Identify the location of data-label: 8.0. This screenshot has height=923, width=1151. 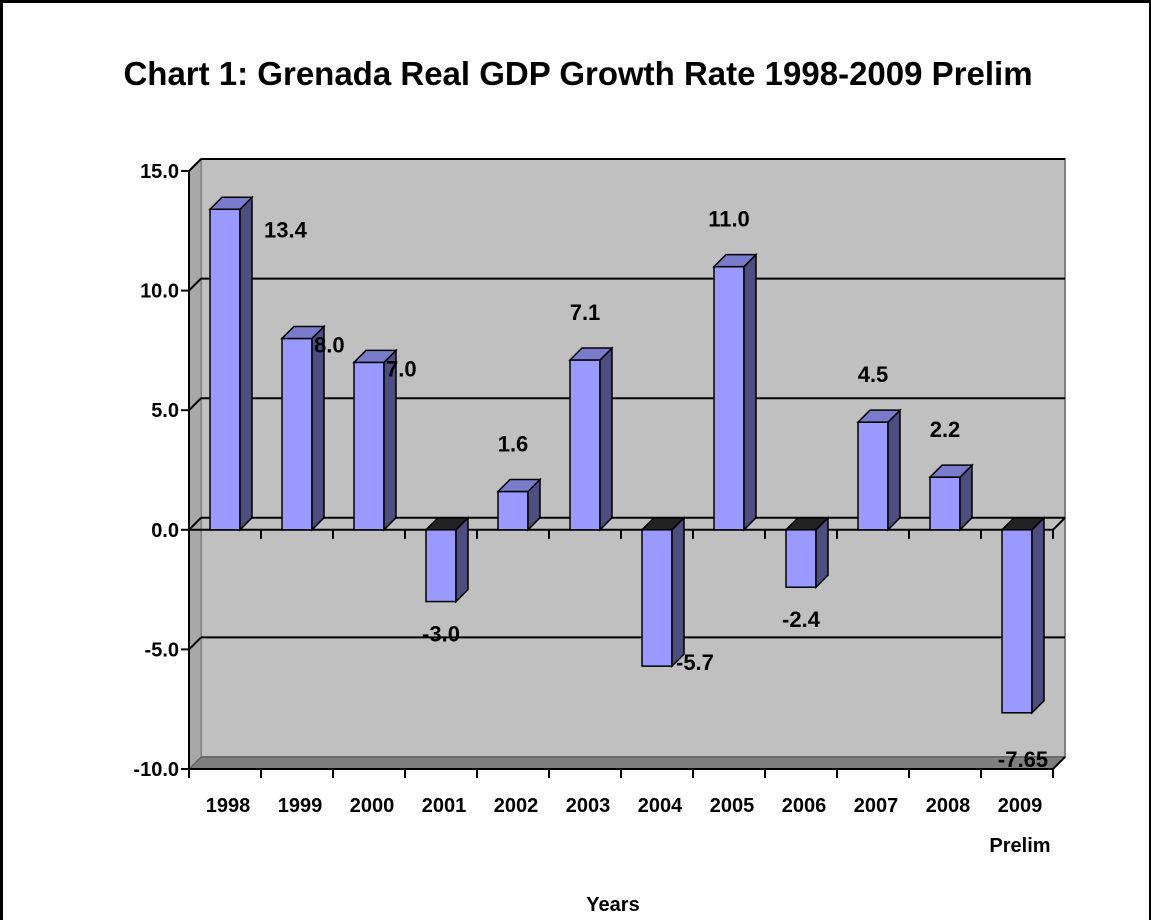
(329, 344).